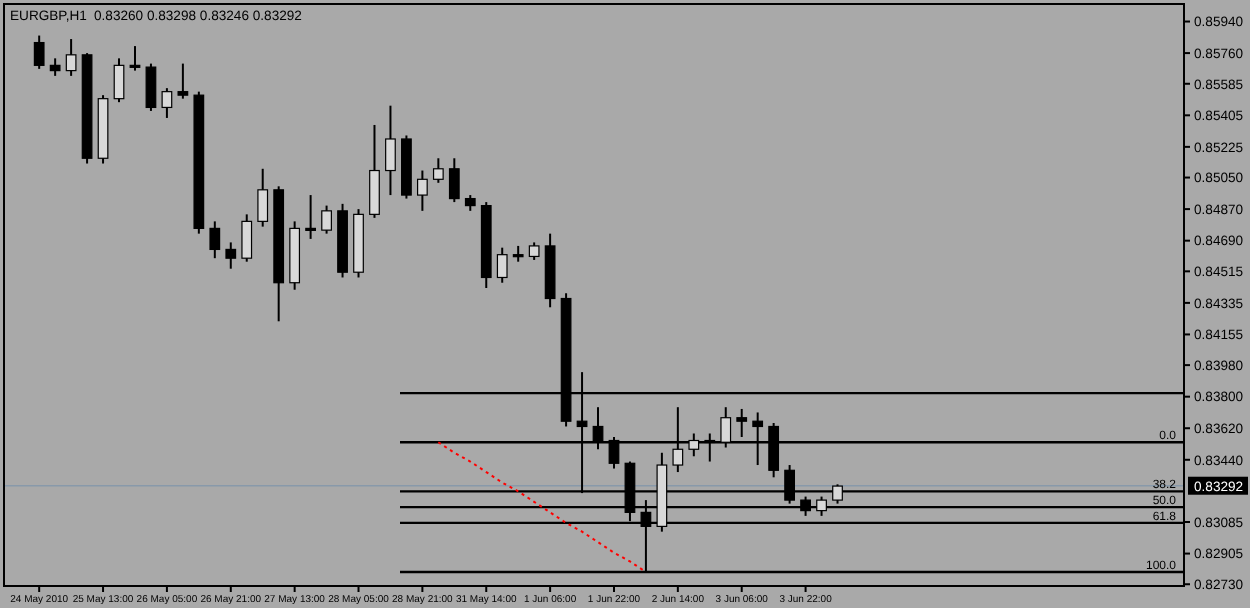 This screenshot has width=1250, height=608. Describe the element at coordinates (542, 507) in the screenshot. I see `line-series` at that location.